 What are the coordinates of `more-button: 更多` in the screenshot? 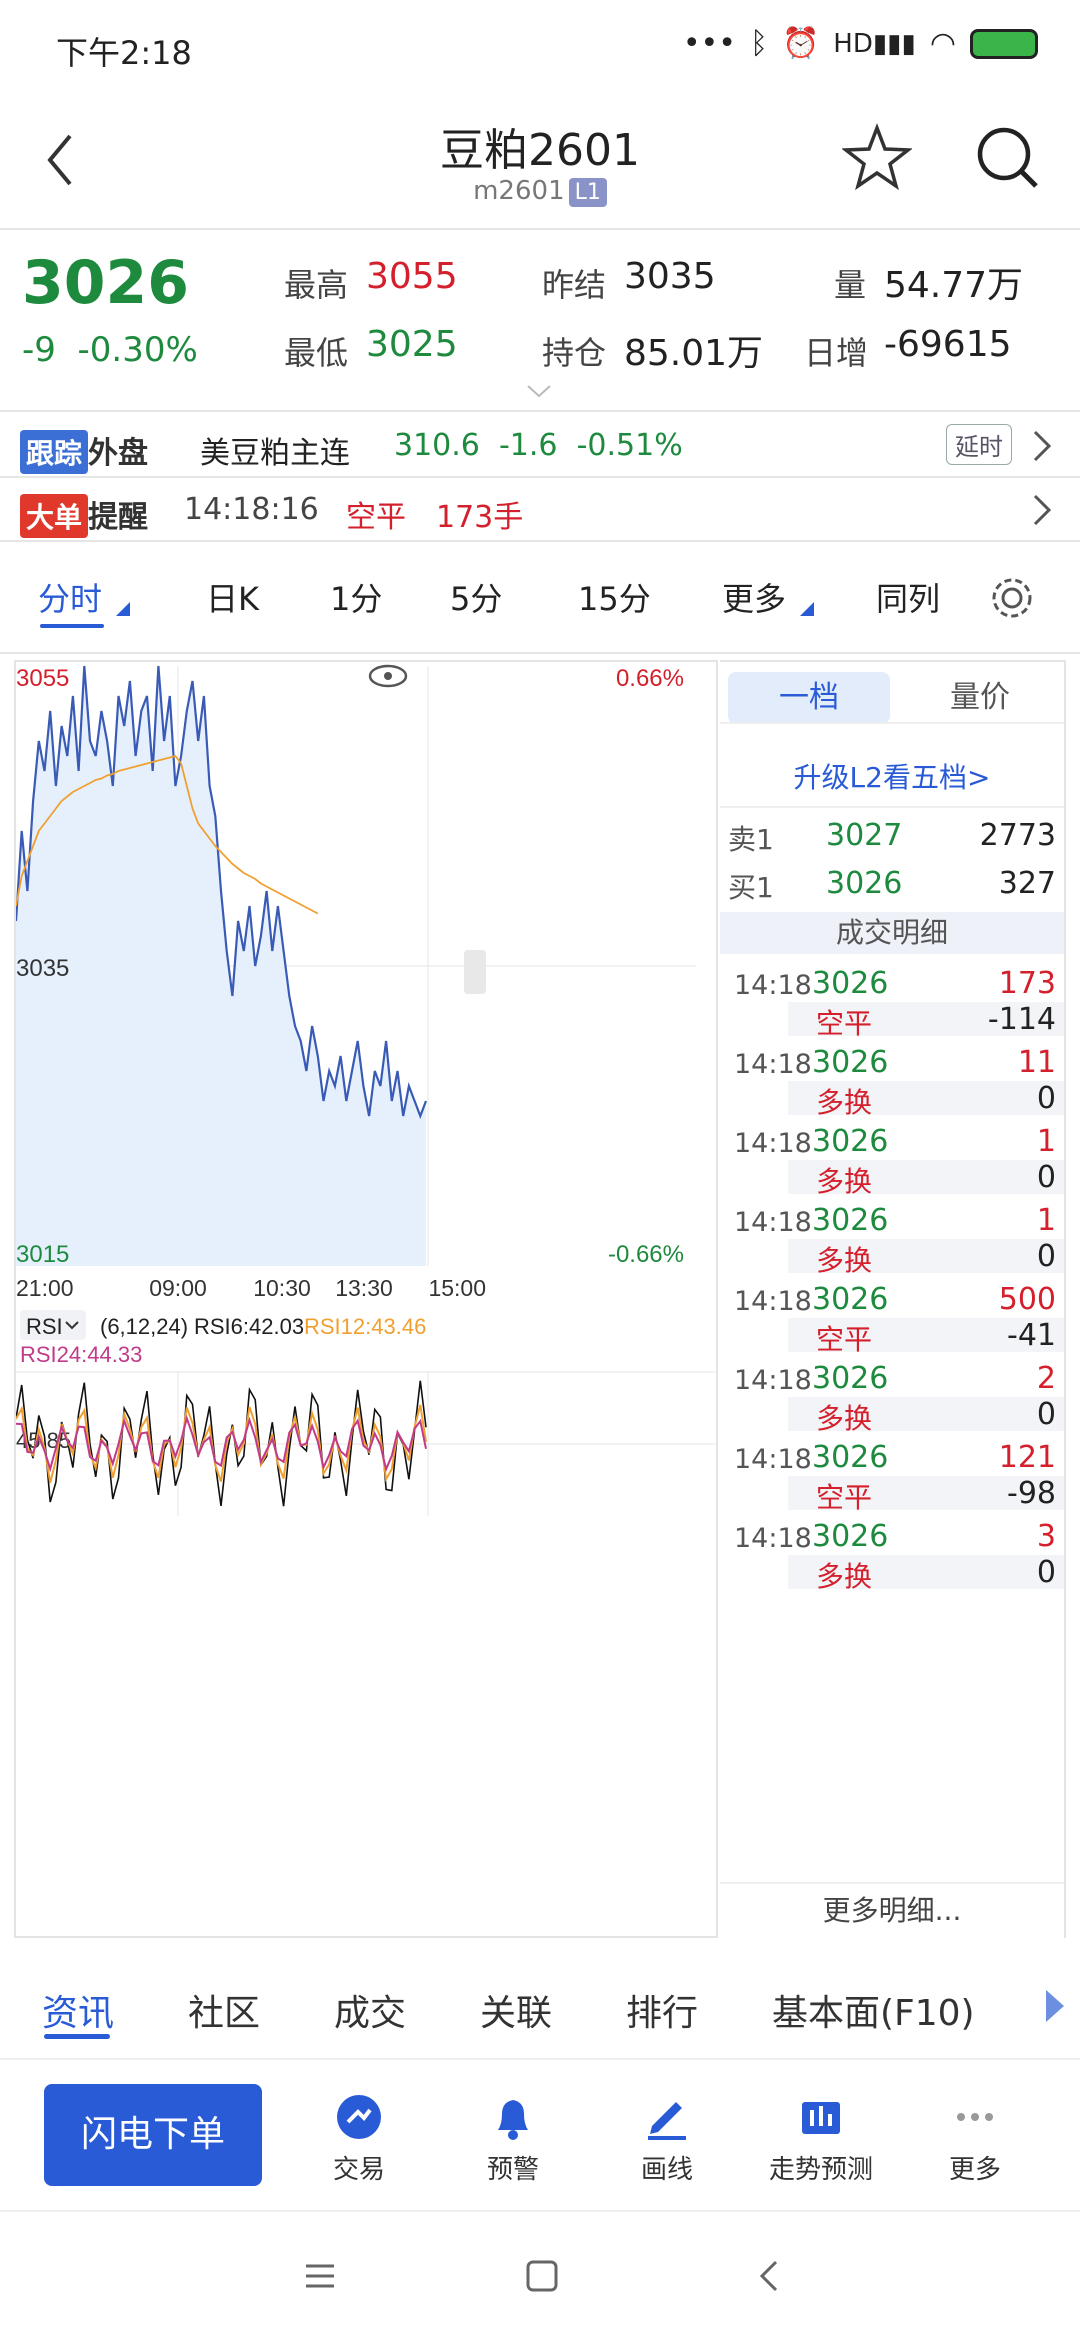 It's located at (975, 2139).